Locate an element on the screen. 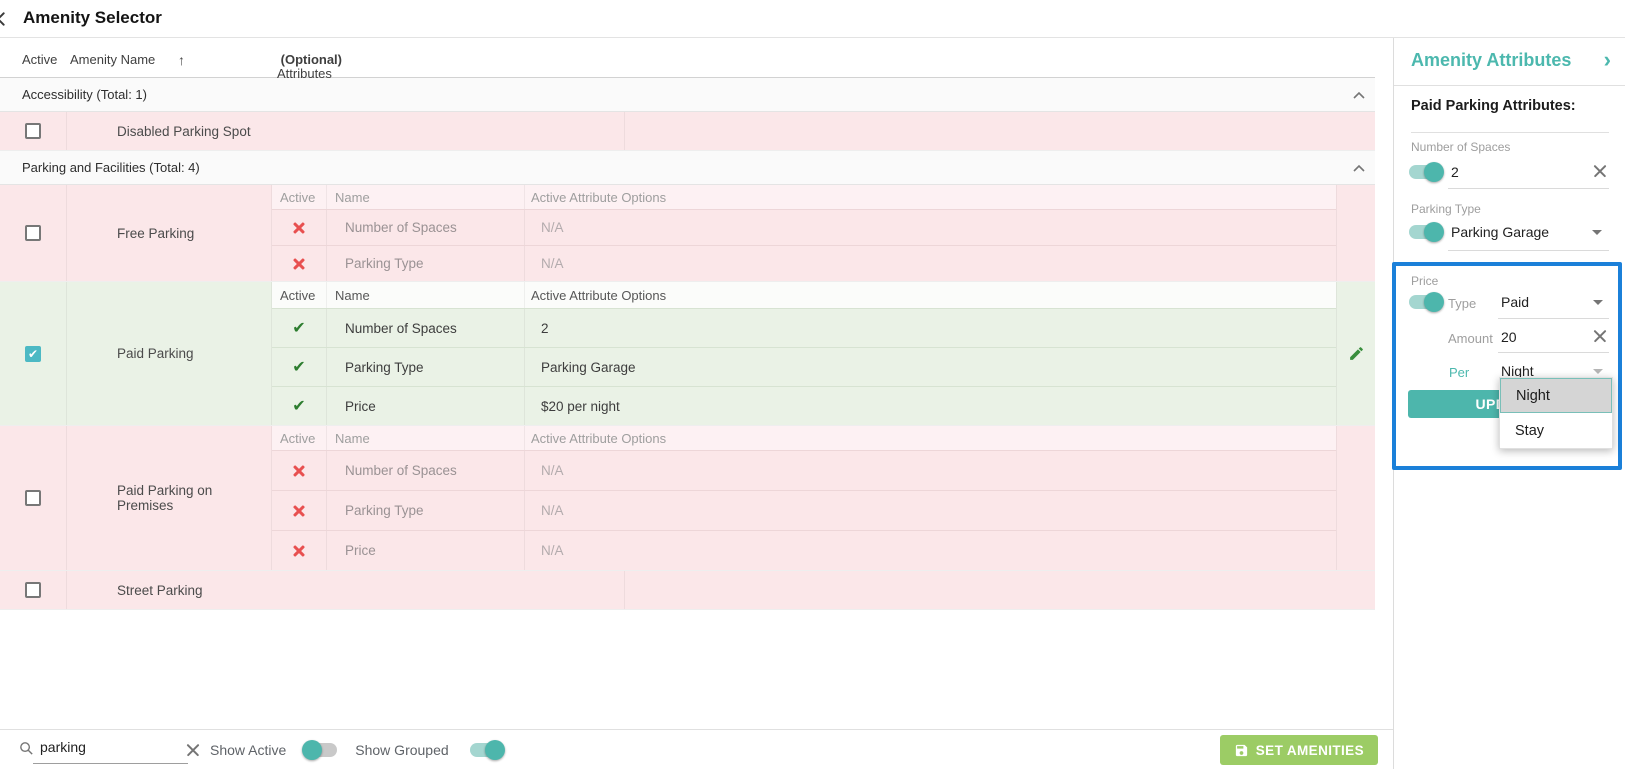 This screenshot has width=1625, height=769. price-per-dropdown-caret-icon is located at coordinates (1598, 371).